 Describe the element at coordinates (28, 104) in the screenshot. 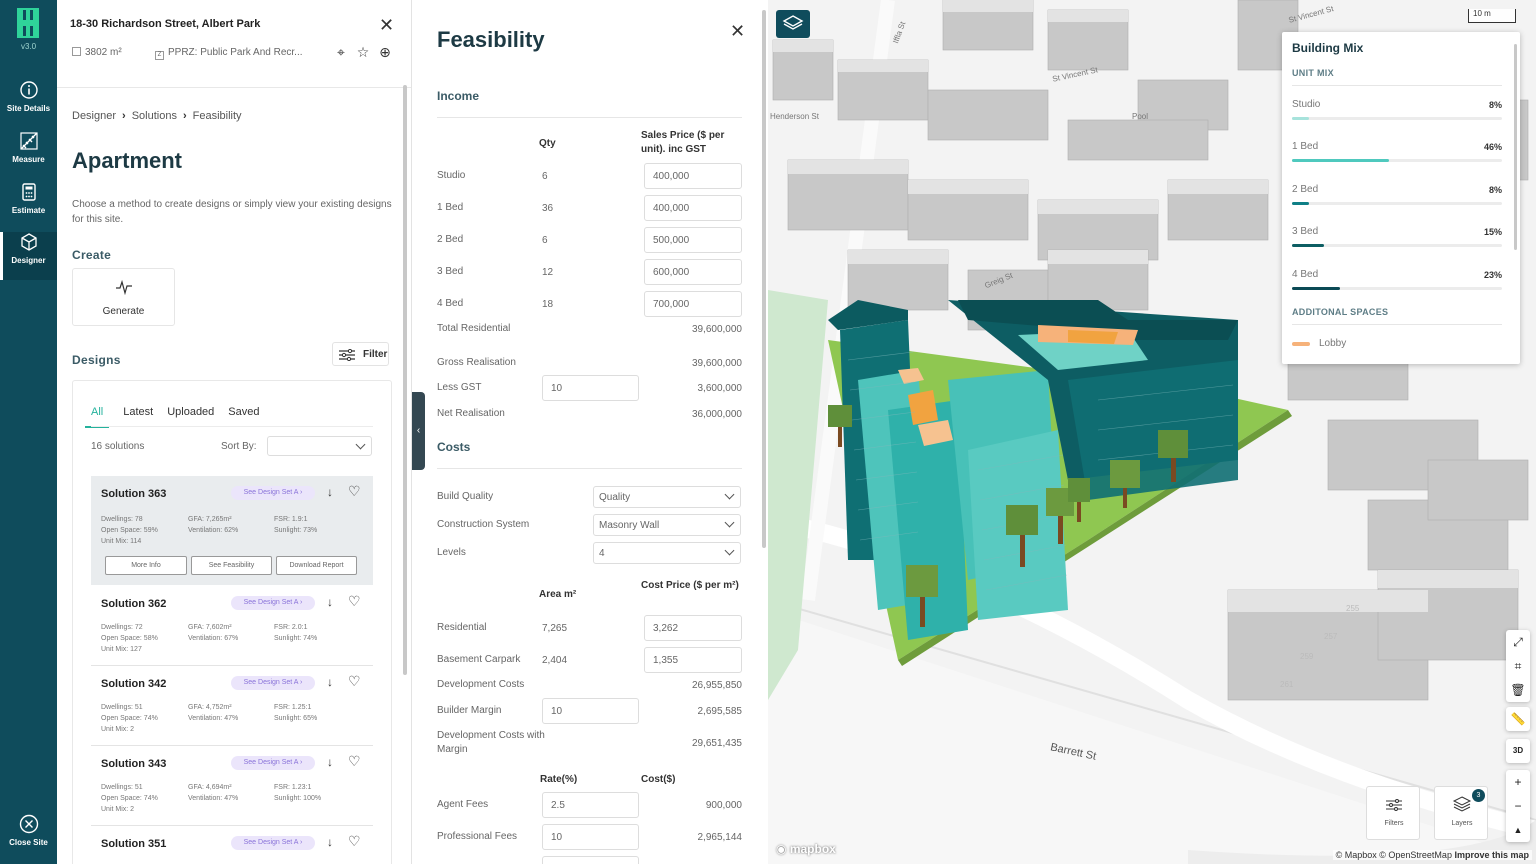

I see `nav-site-details: Site Details` at that location.